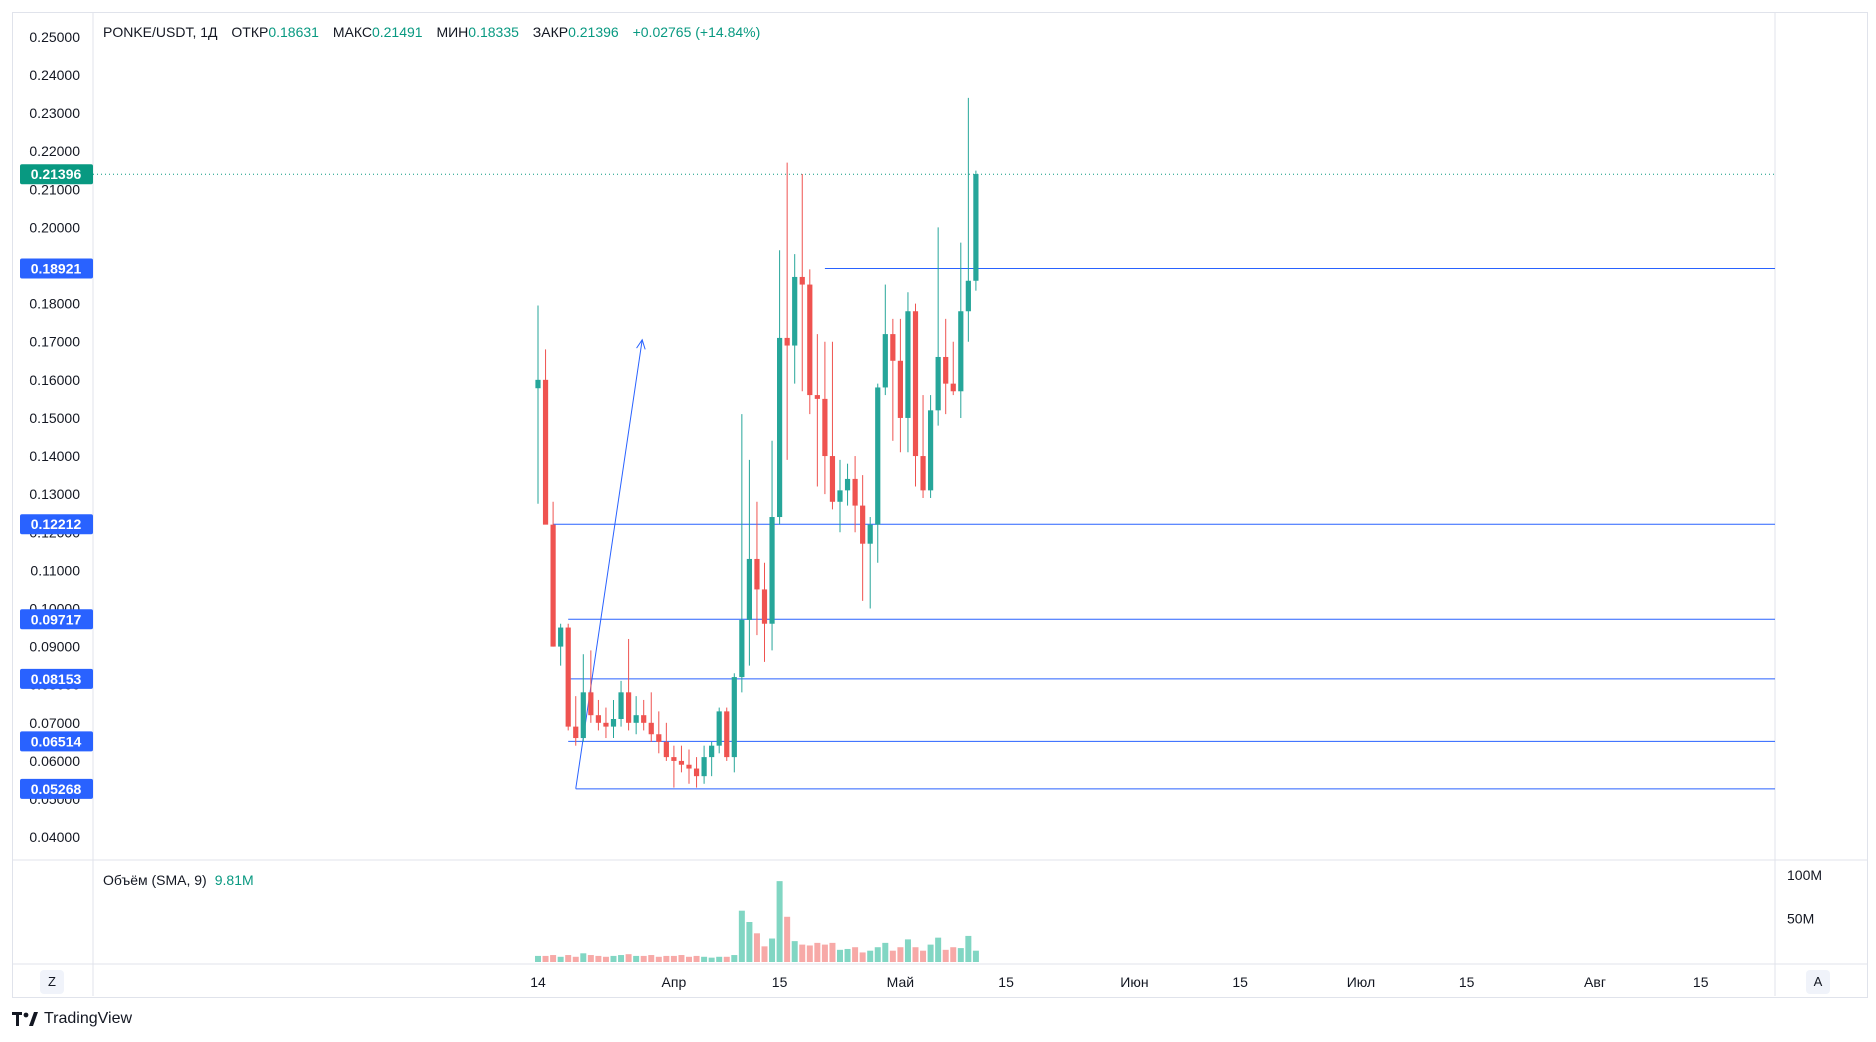  What do you see at coordinates (54, 723) in the screenshot?
I see `price-tick-label: 0.07000` at bounding box center [54, 723].